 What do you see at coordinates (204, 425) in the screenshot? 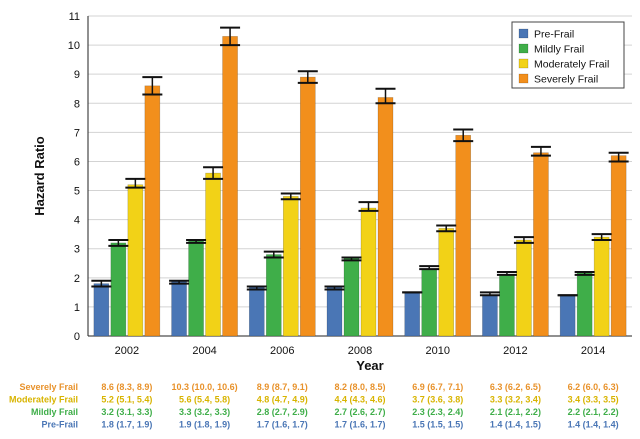
I see `table-cell: 1.9 (1.8, 1.9)` at bounding box center [204, 425].